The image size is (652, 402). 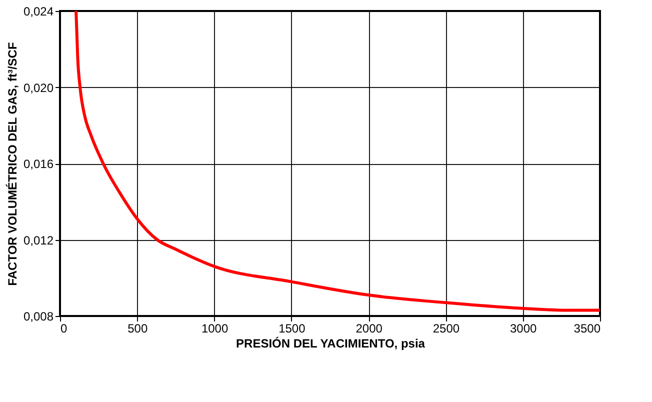 What do you see at coordinates (446, 329) in the screenshot?
I see `x-tick-label: 2500` at bounding box center [446, 329].